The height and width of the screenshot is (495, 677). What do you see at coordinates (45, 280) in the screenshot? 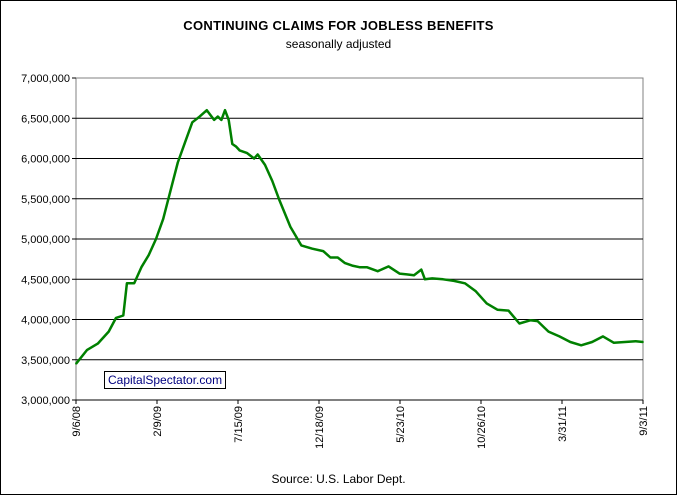
I see `y-tick-label: 4,500,000` at bounding box center [45, 280].